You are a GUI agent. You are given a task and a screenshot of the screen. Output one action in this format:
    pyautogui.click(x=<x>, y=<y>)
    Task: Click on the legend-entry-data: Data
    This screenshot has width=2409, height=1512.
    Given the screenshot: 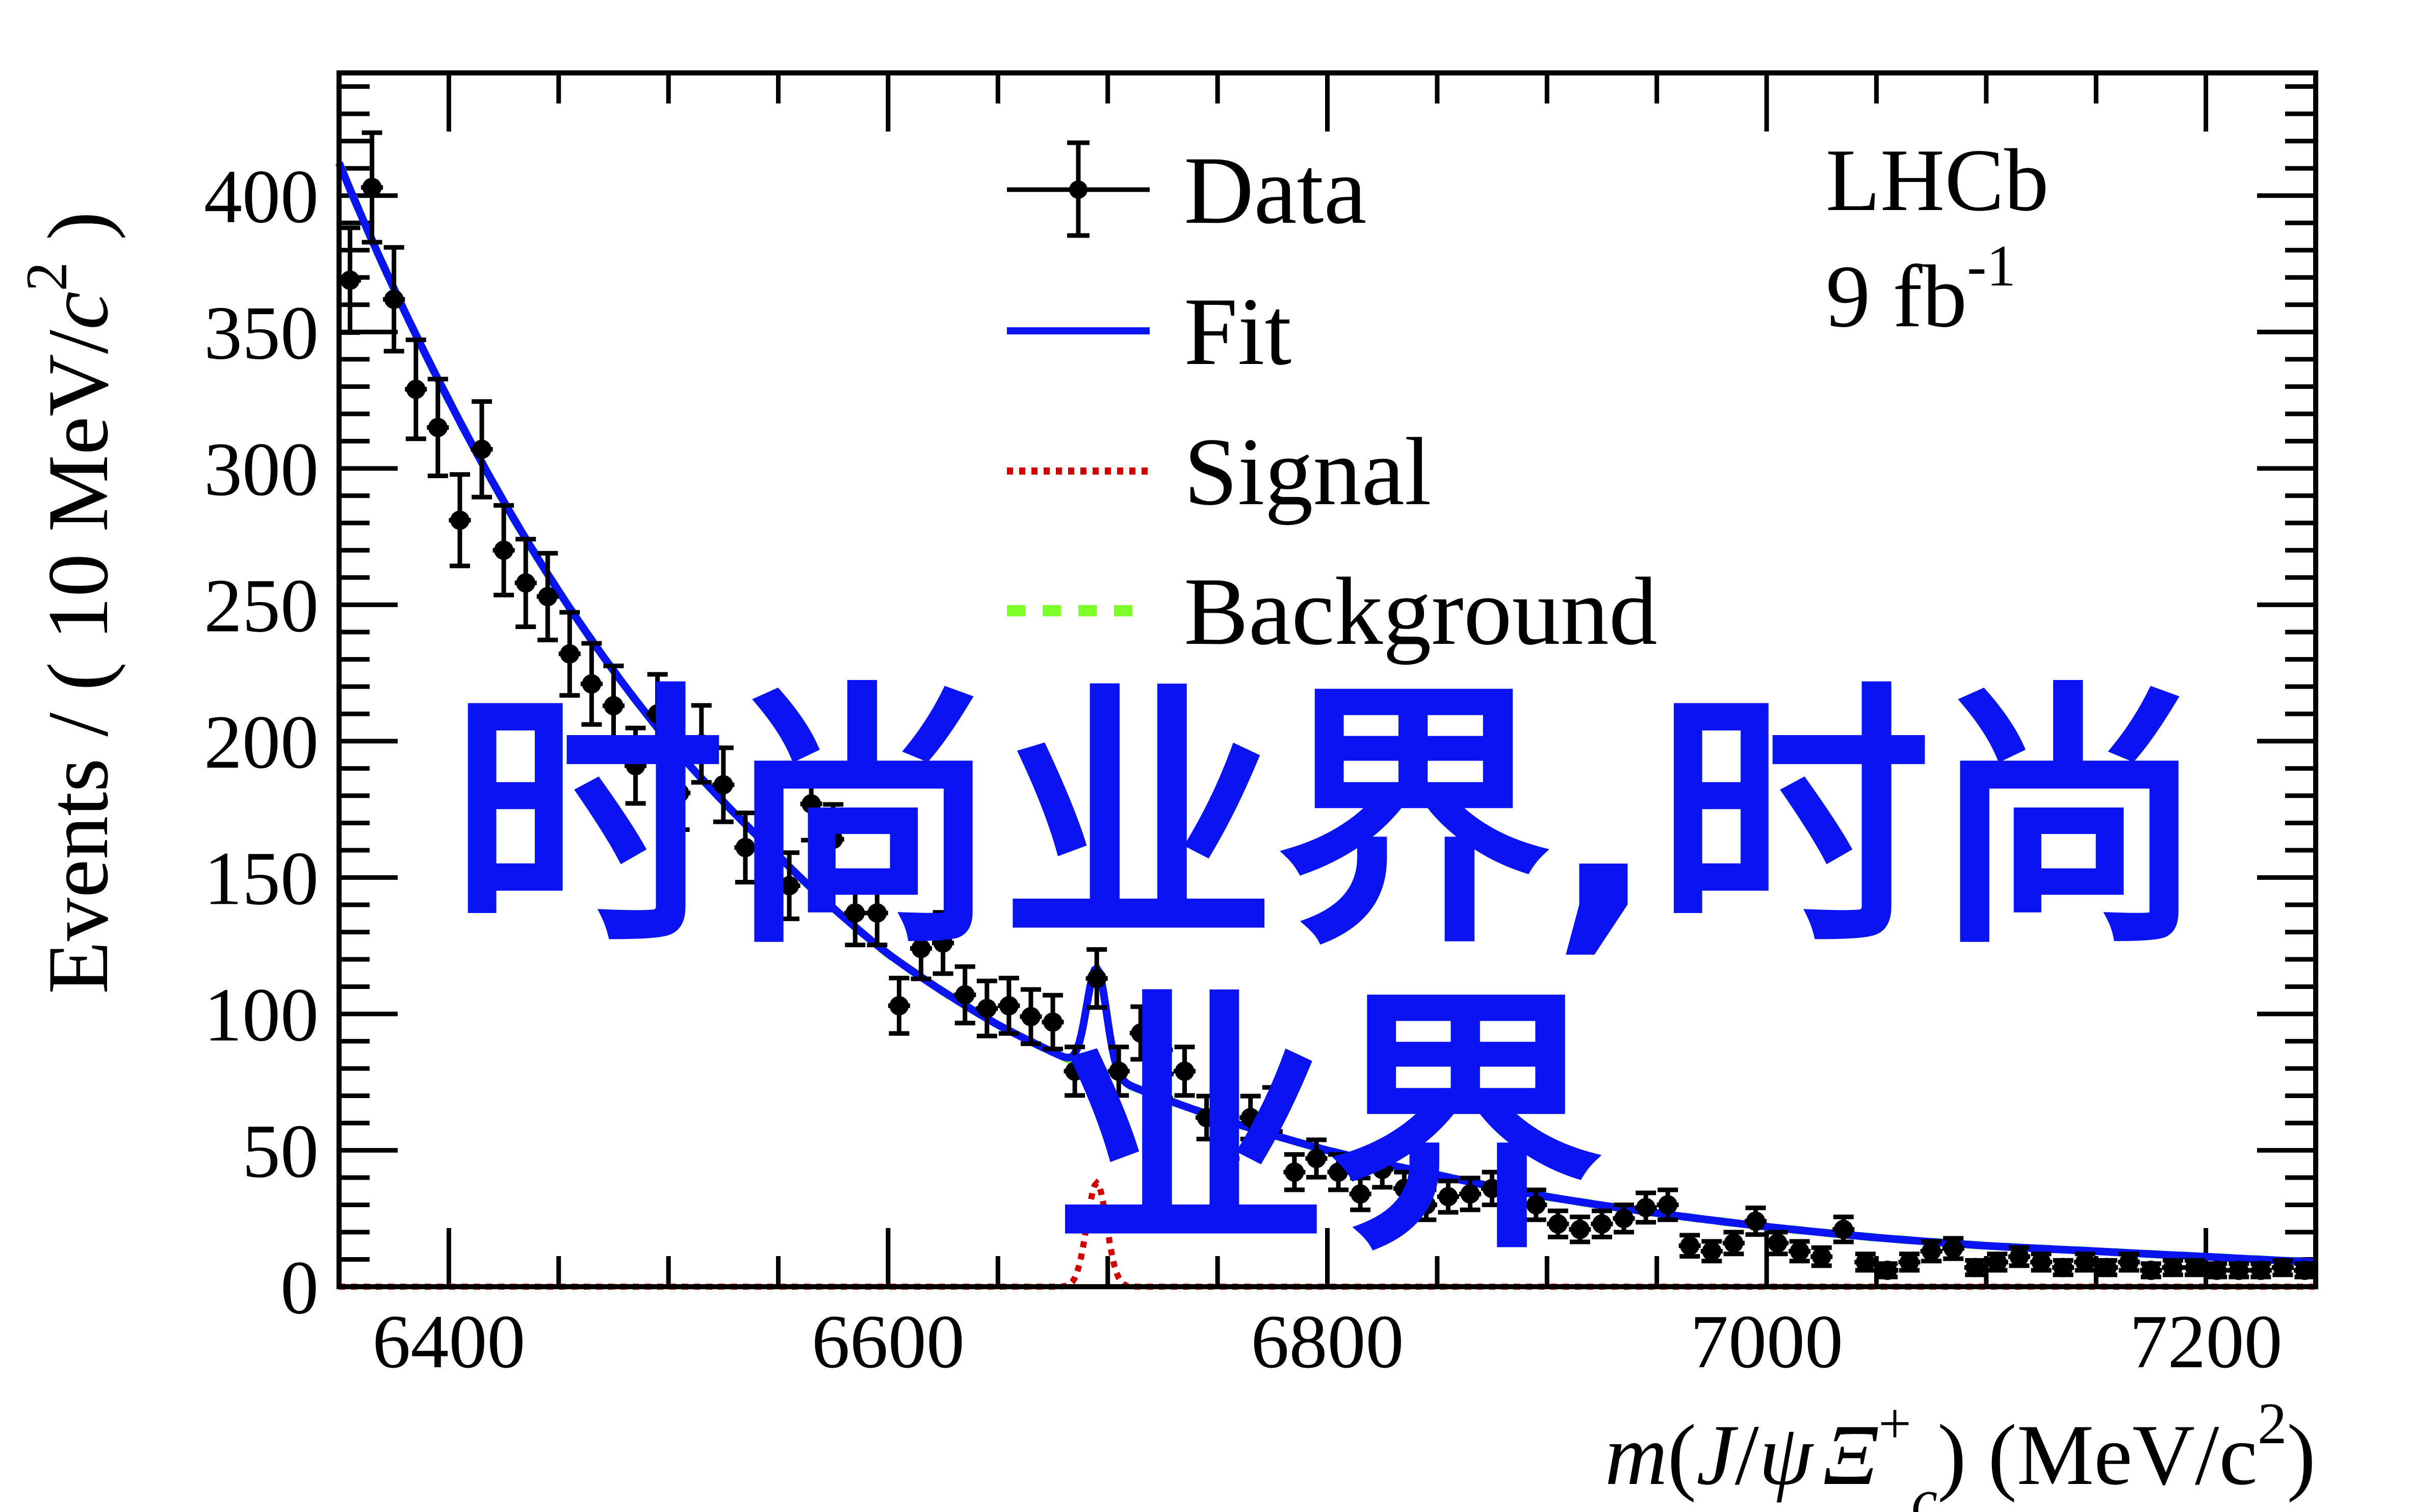 What is the action you would take?
    pyautogui.click(x=1187, y=190)
    